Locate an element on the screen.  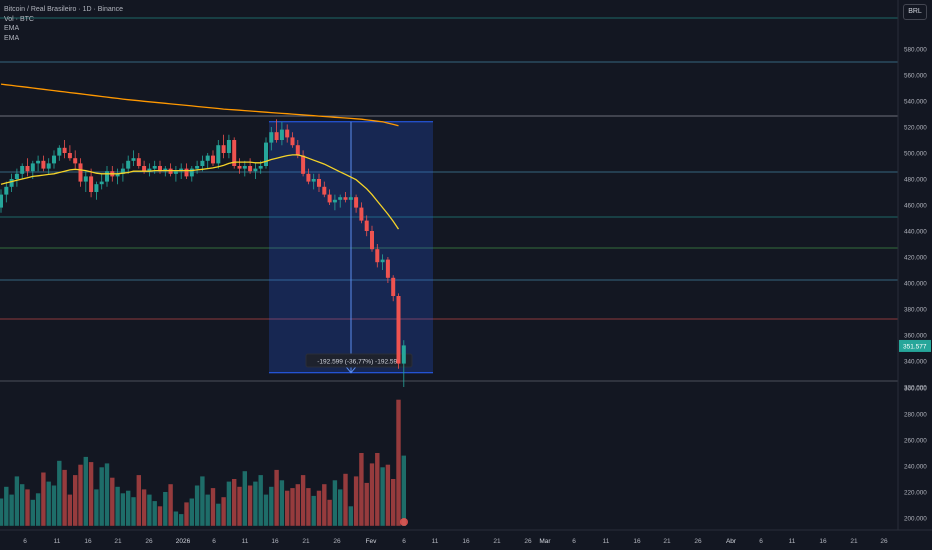
volume-tick-label: 200.000 is located at coordinates (915, 519).